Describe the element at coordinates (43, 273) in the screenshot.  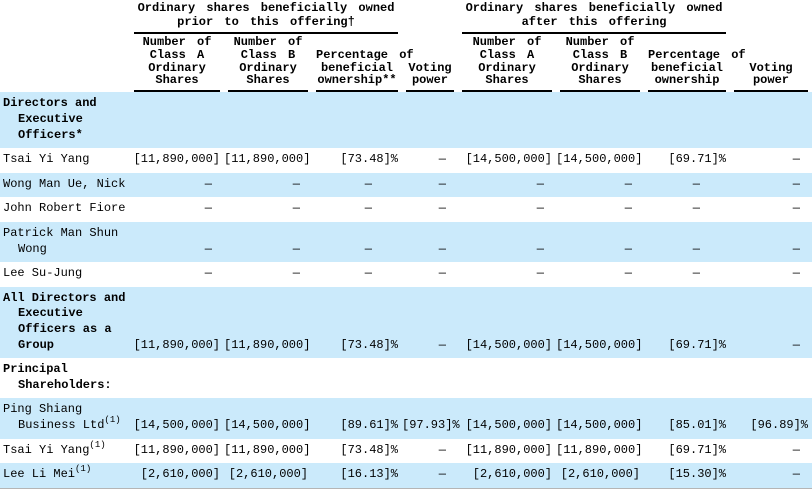
I see `shareholder-name: Lee Su-Jung` at that location.